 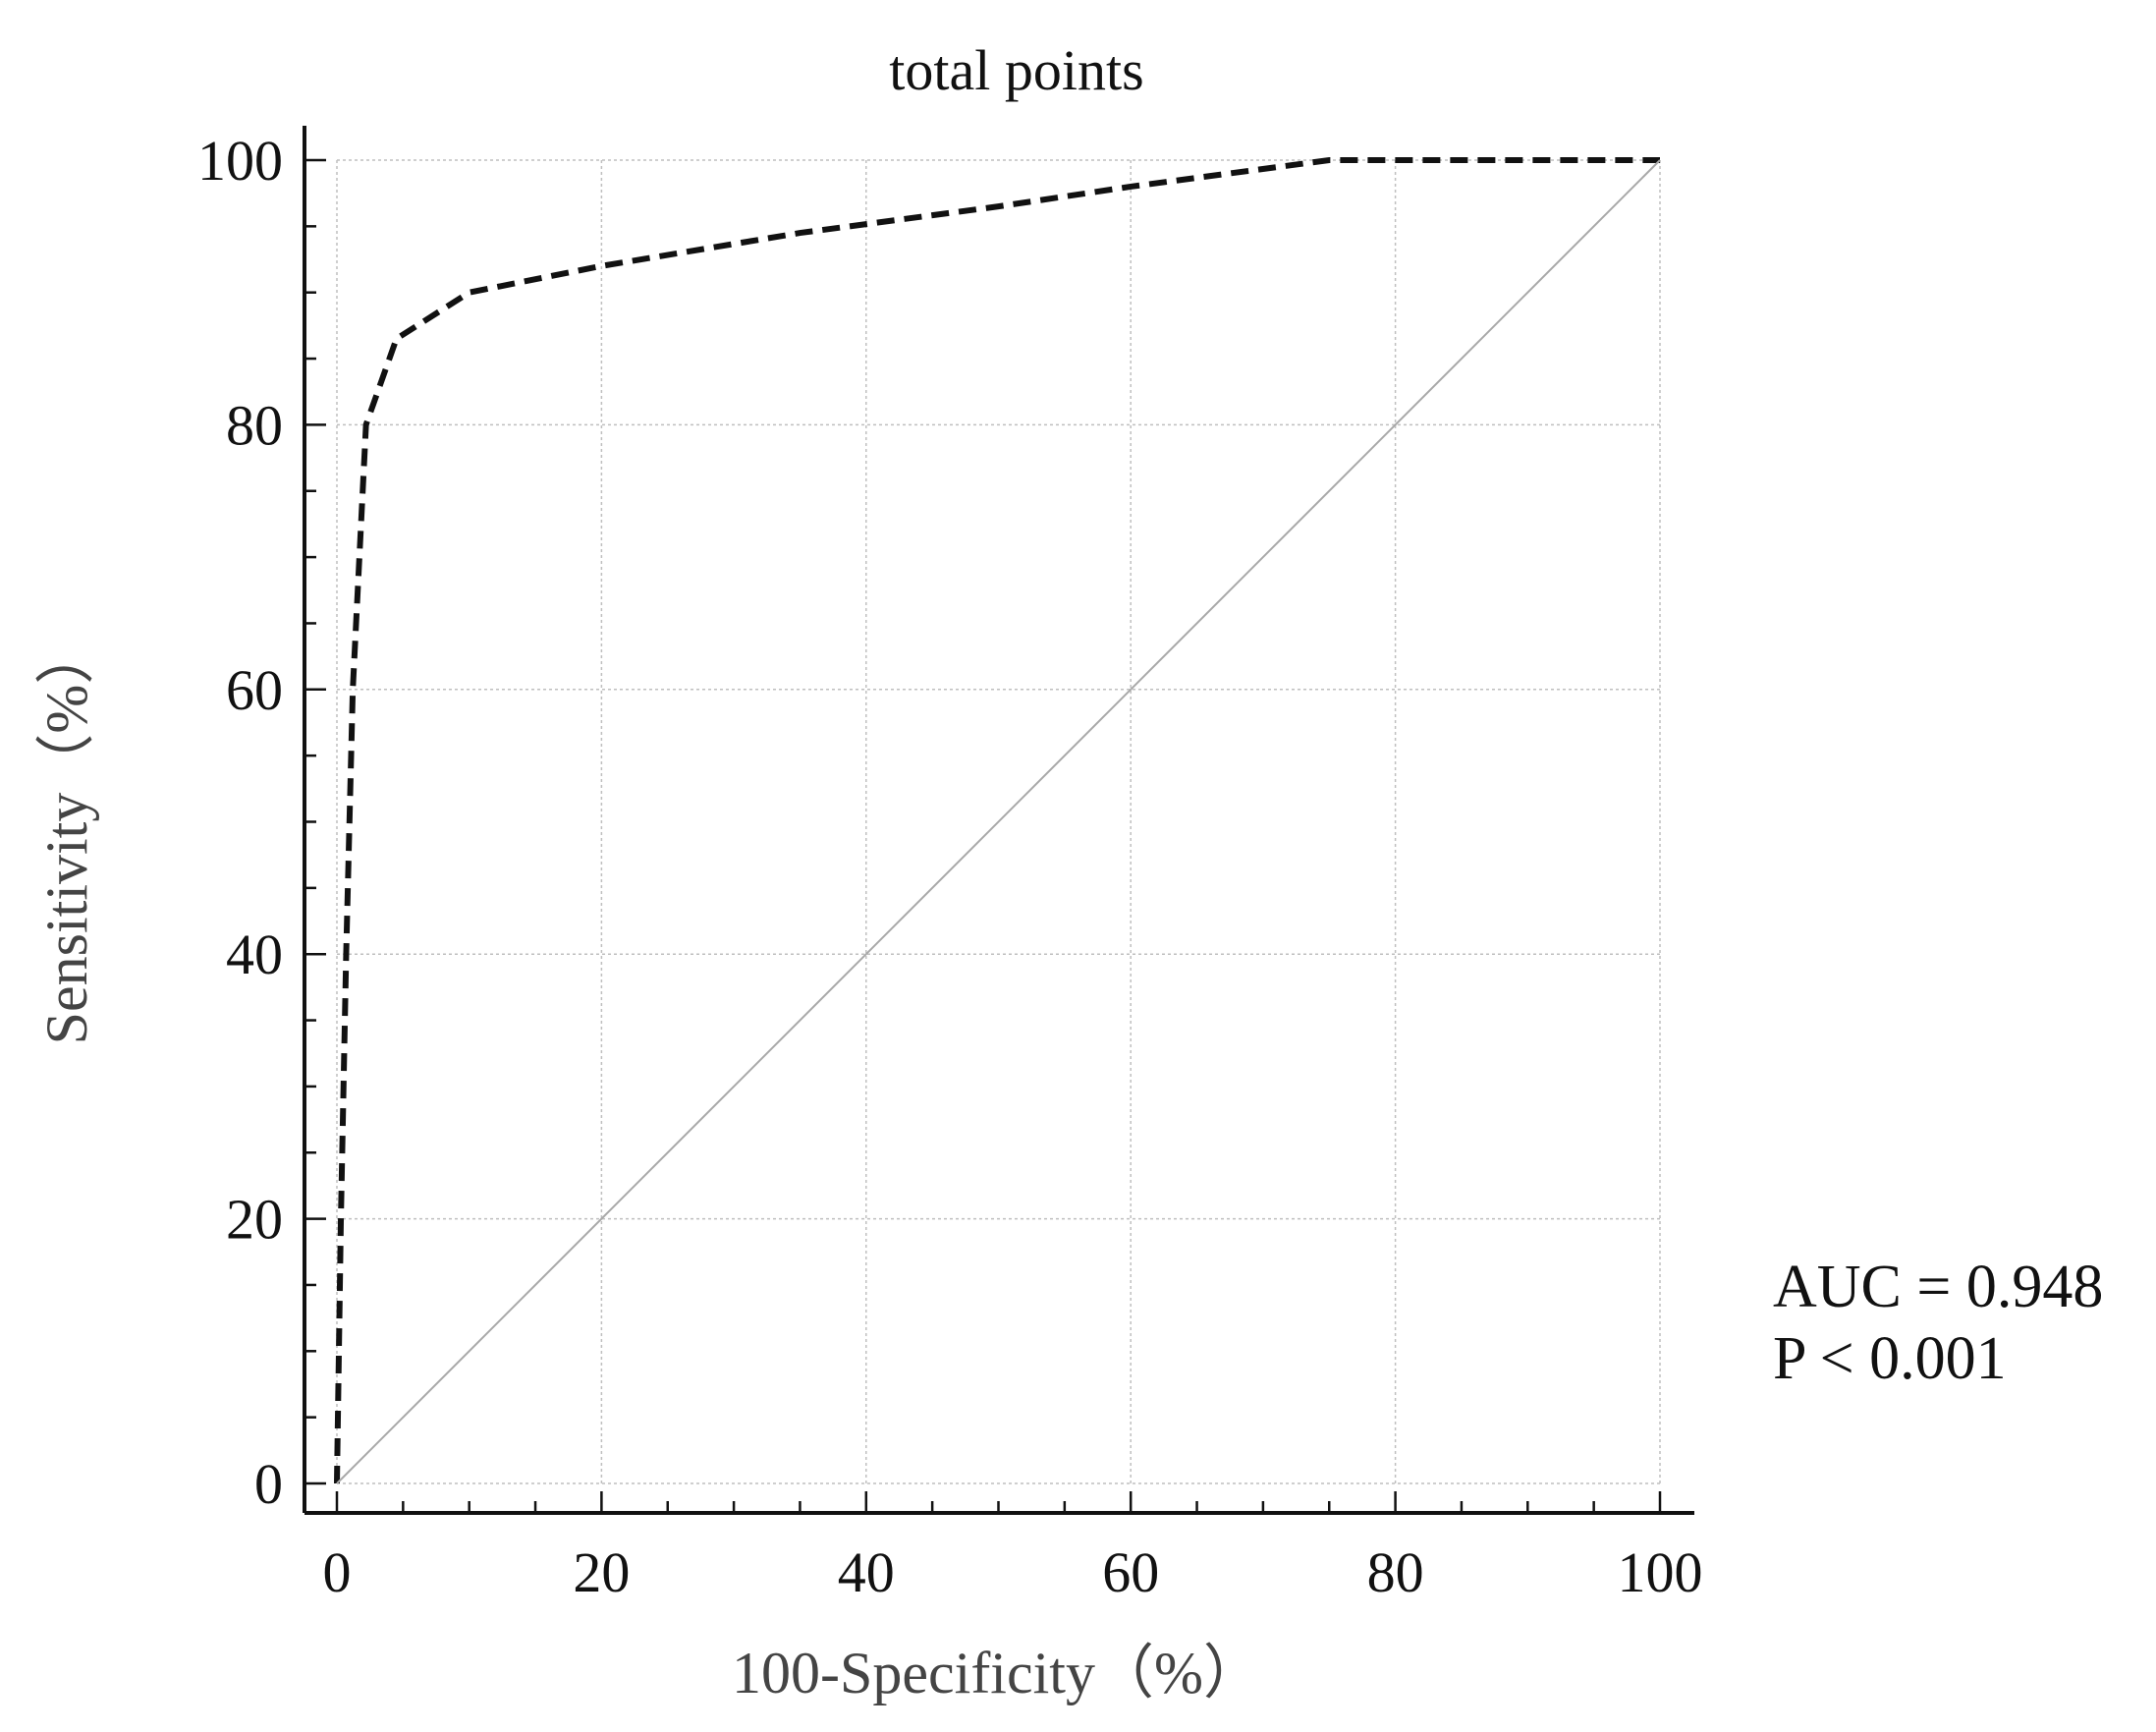 What do you see at coordinates (1660, 1572) in the screenshot?
I see `x-tick-label: 100` at bounding box center [1660, 1572].